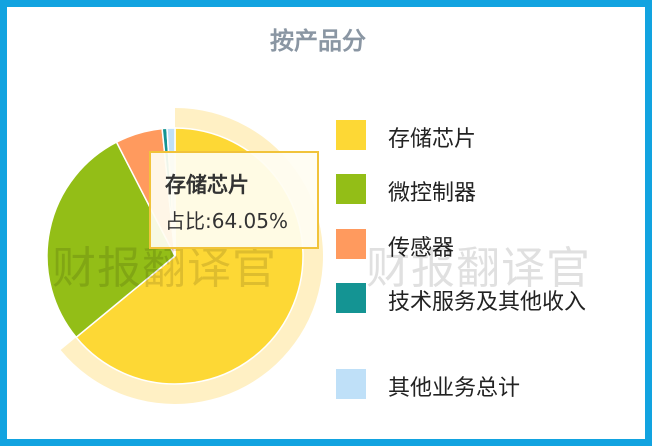  Describe the element at coordinates (454, 388) in the screenshot. I see `legend-label: 其他业务总计` at that location.